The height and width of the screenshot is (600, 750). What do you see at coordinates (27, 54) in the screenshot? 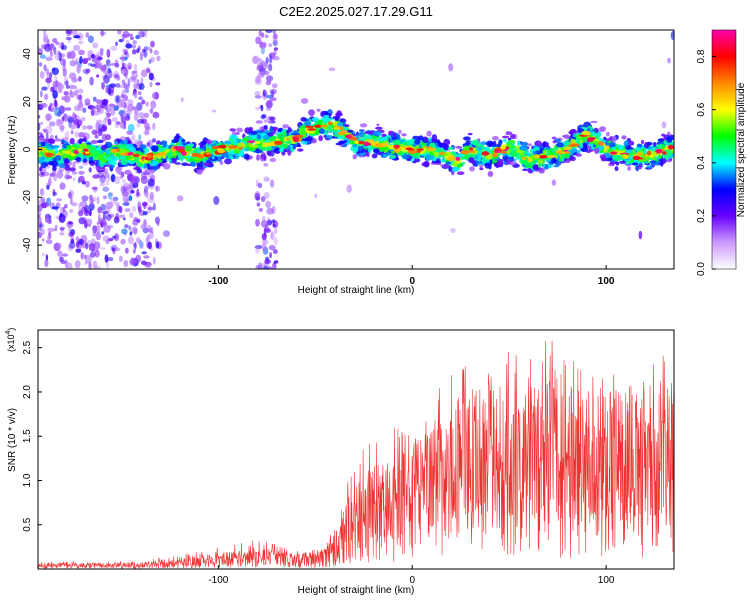
I see `y-tick-label: 40` at bounding box center [27, 54].